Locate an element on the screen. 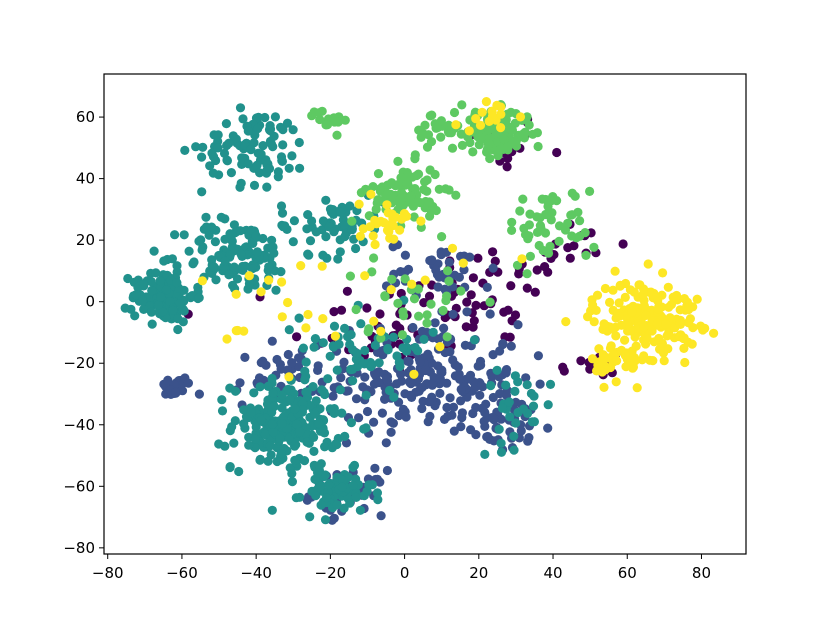 The image size is (830, 623). x-tick-label: −40 is located at coordinates (256, 573).